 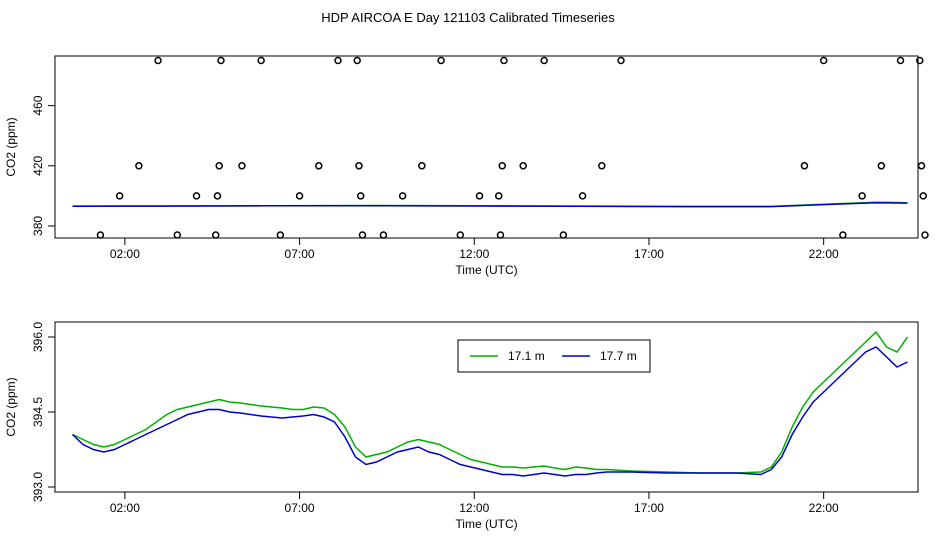 I want to click on y-tick-label: 394.5, so click(x=38, y=412).